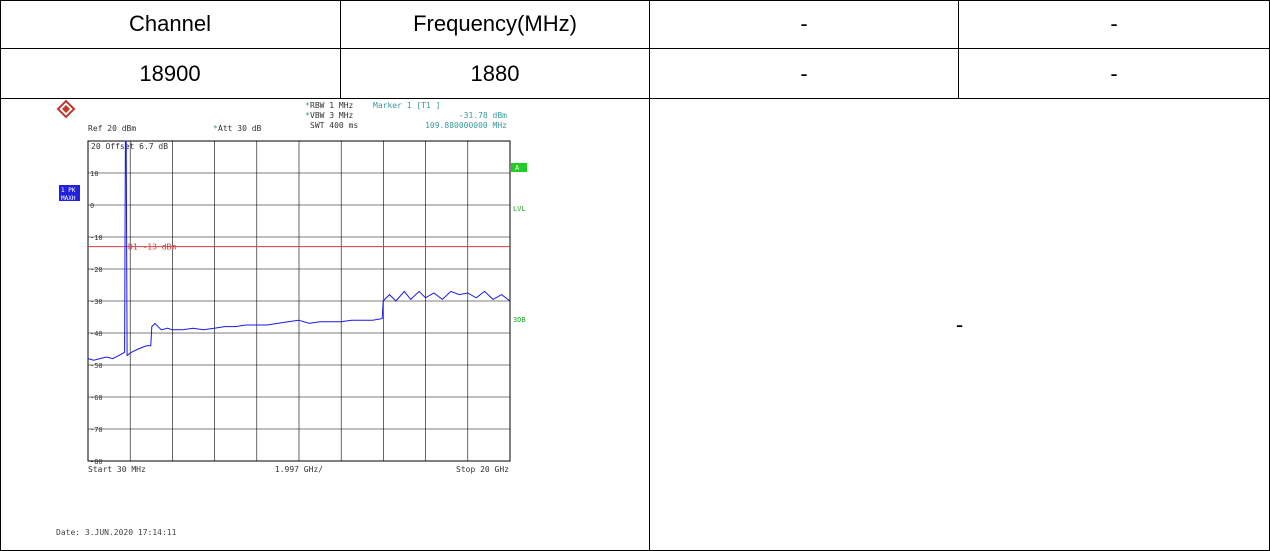 The image size is (1270, 551). What do you see at coordinates (804, 23) in the screenshot?
I see `header-col3: -` at bounding box center [804, 23].